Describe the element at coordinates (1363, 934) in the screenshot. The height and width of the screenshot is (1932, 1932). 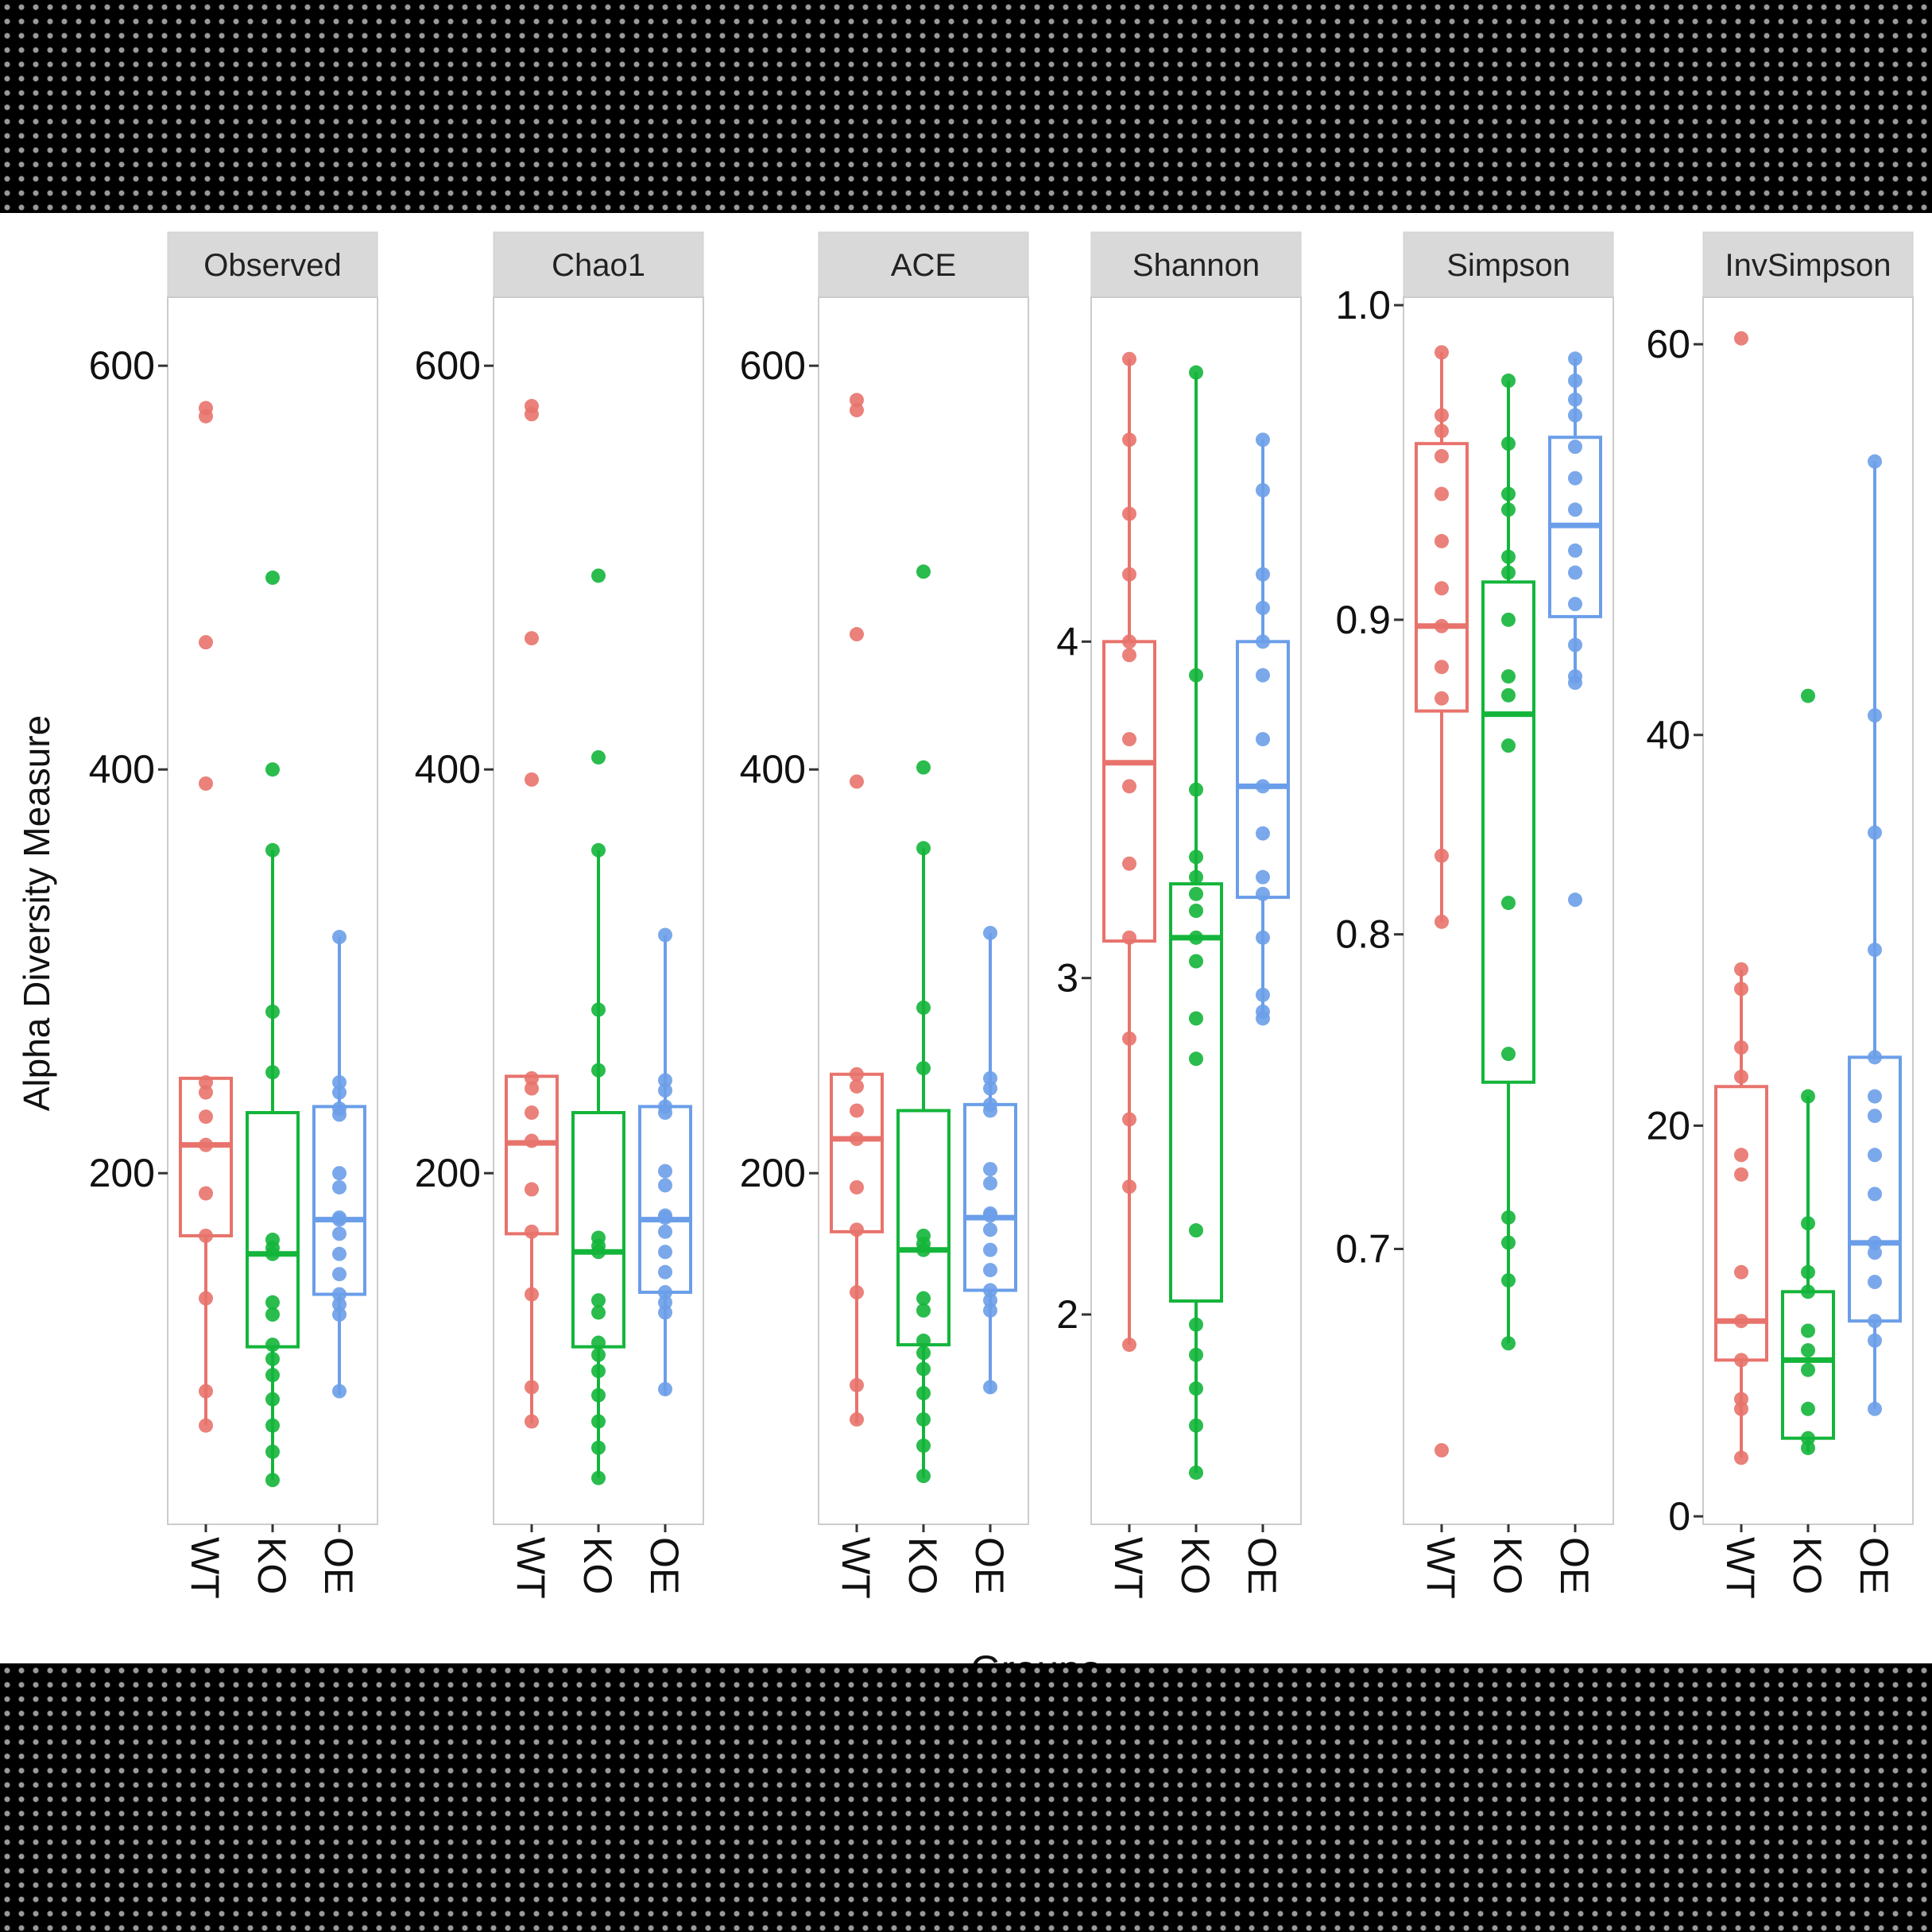
I see `y-tick-label: 0.8` at that location.